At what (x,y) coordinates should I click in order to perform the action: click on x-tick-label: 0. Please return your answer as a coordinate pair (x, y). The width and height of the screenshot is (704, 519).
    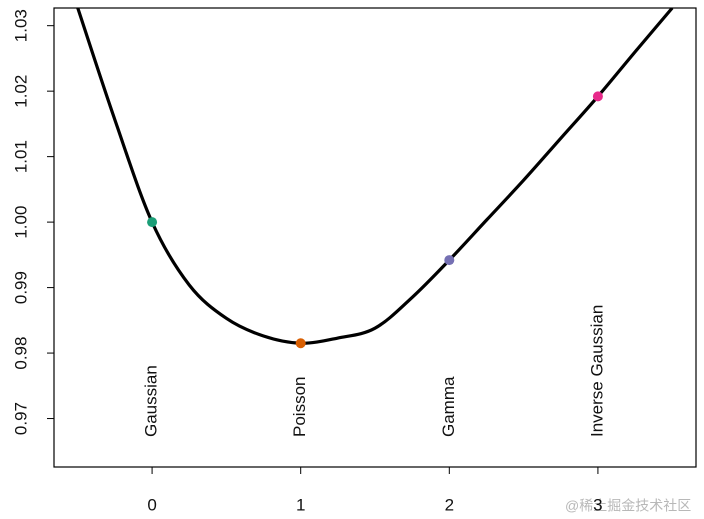
    Looking at the image, I should click on (151, 504).